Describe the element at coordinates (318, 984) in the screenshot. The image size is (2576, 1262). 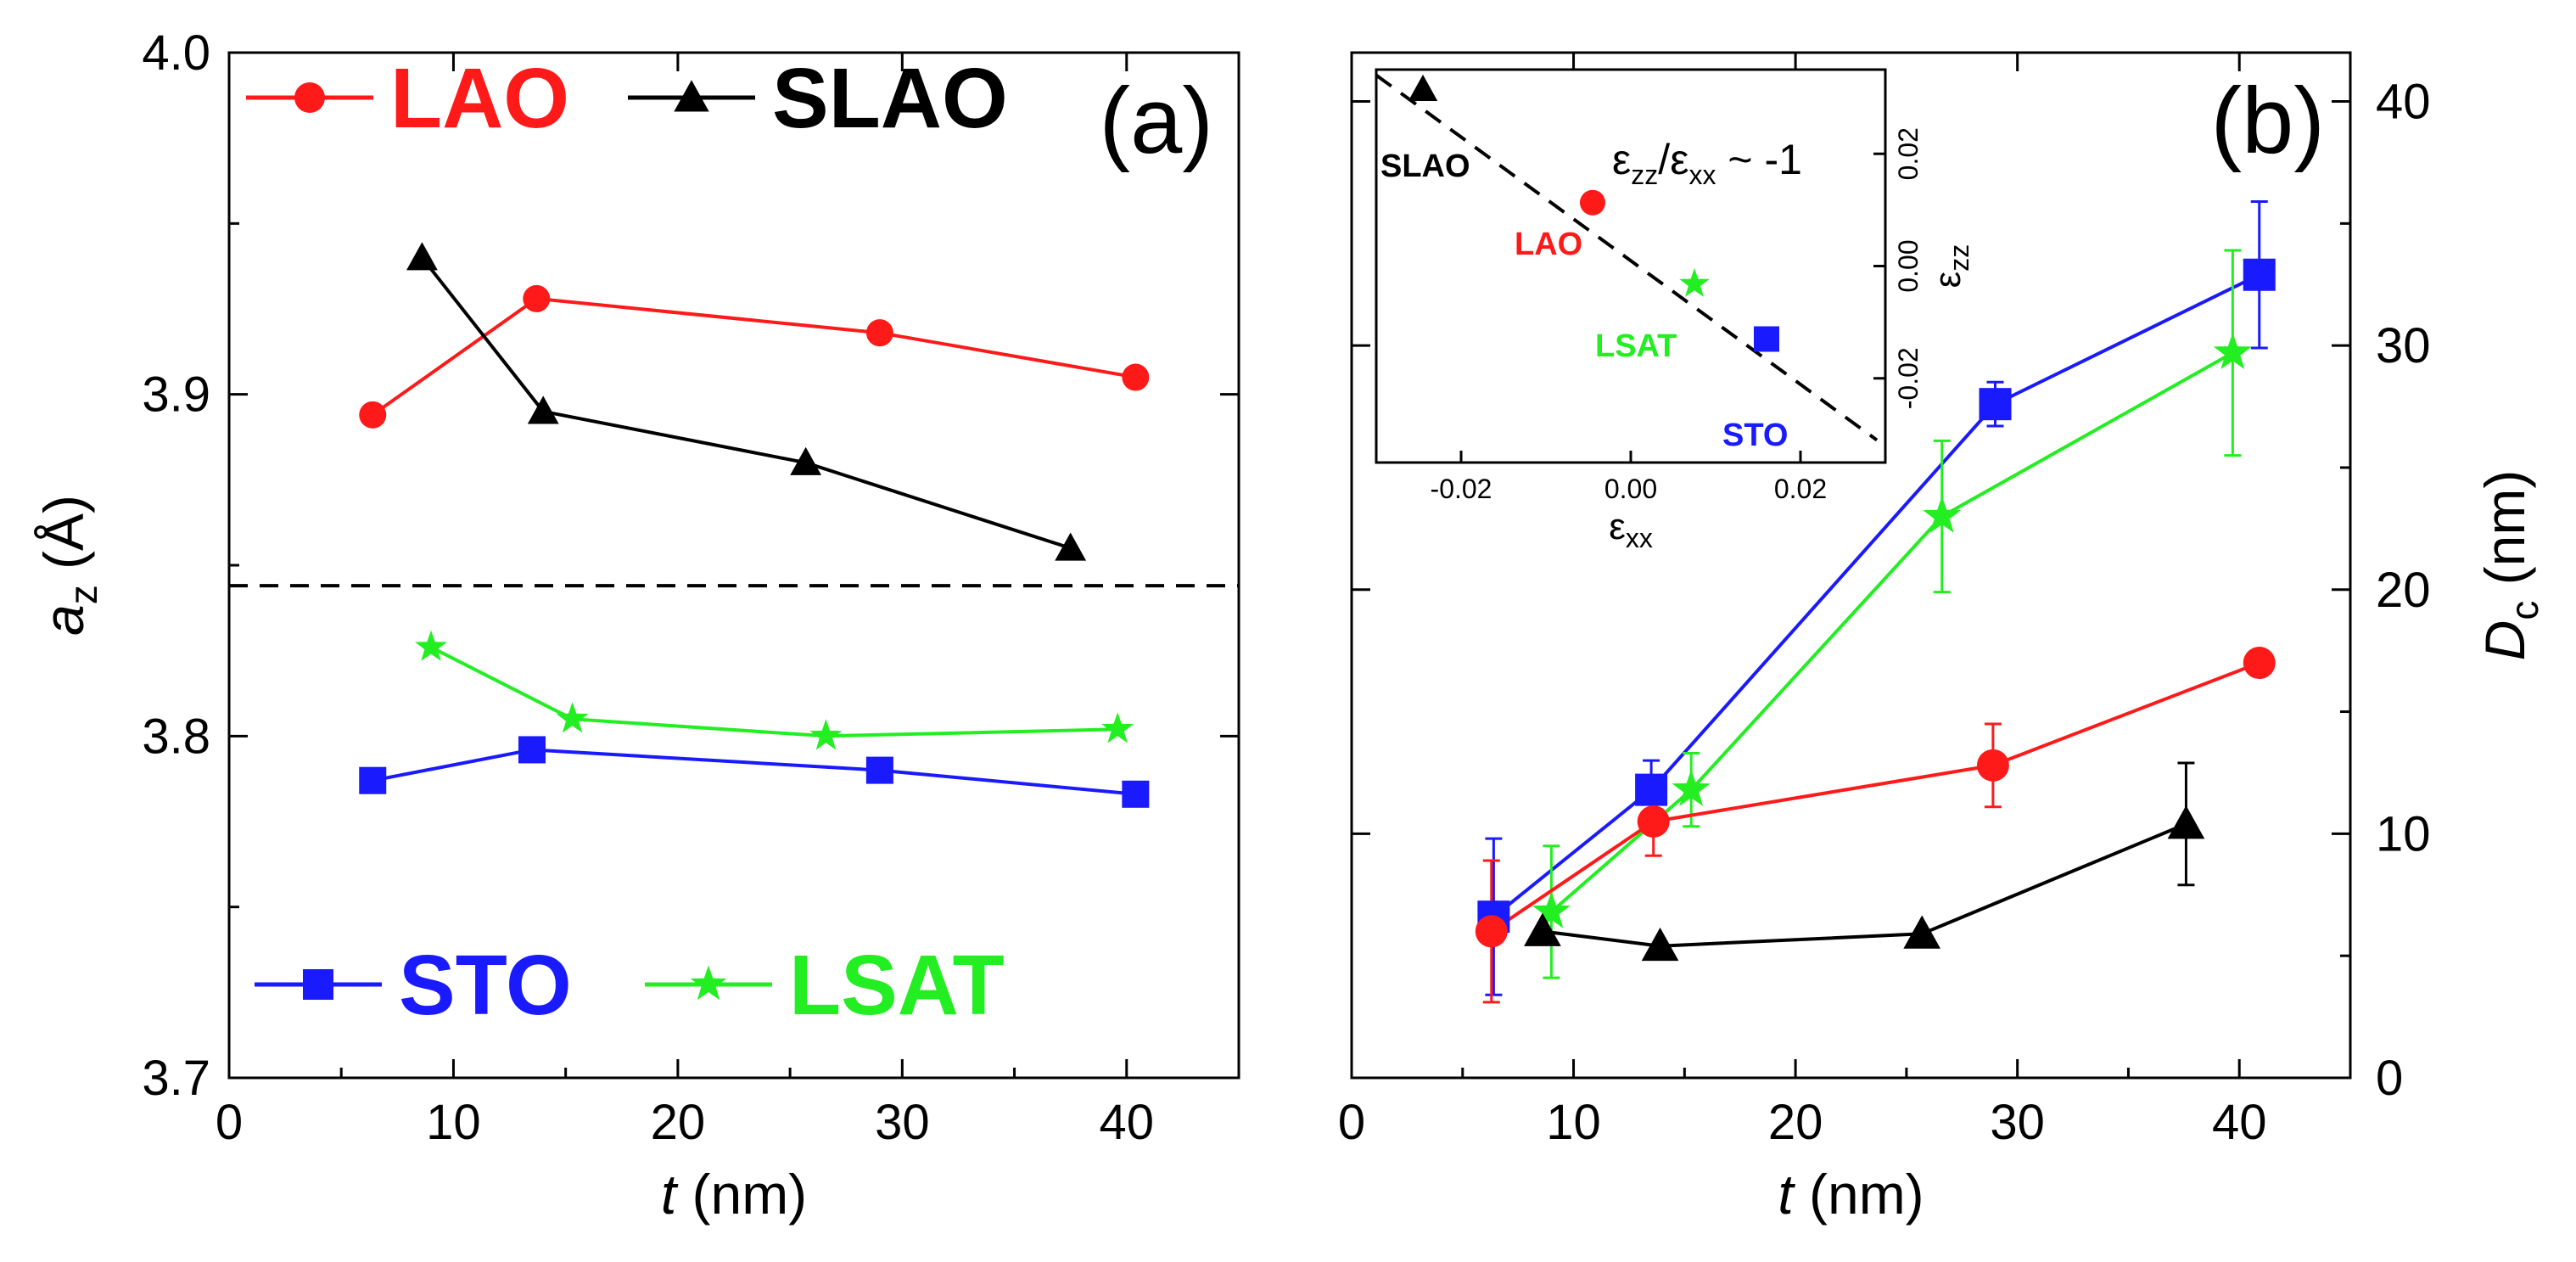
I see `legend-marker-sto` at that location.